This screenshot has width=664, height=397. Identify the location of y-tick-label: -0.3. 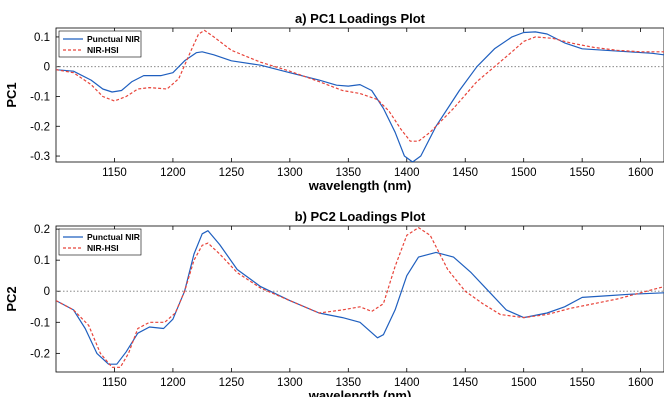
(40, 157).